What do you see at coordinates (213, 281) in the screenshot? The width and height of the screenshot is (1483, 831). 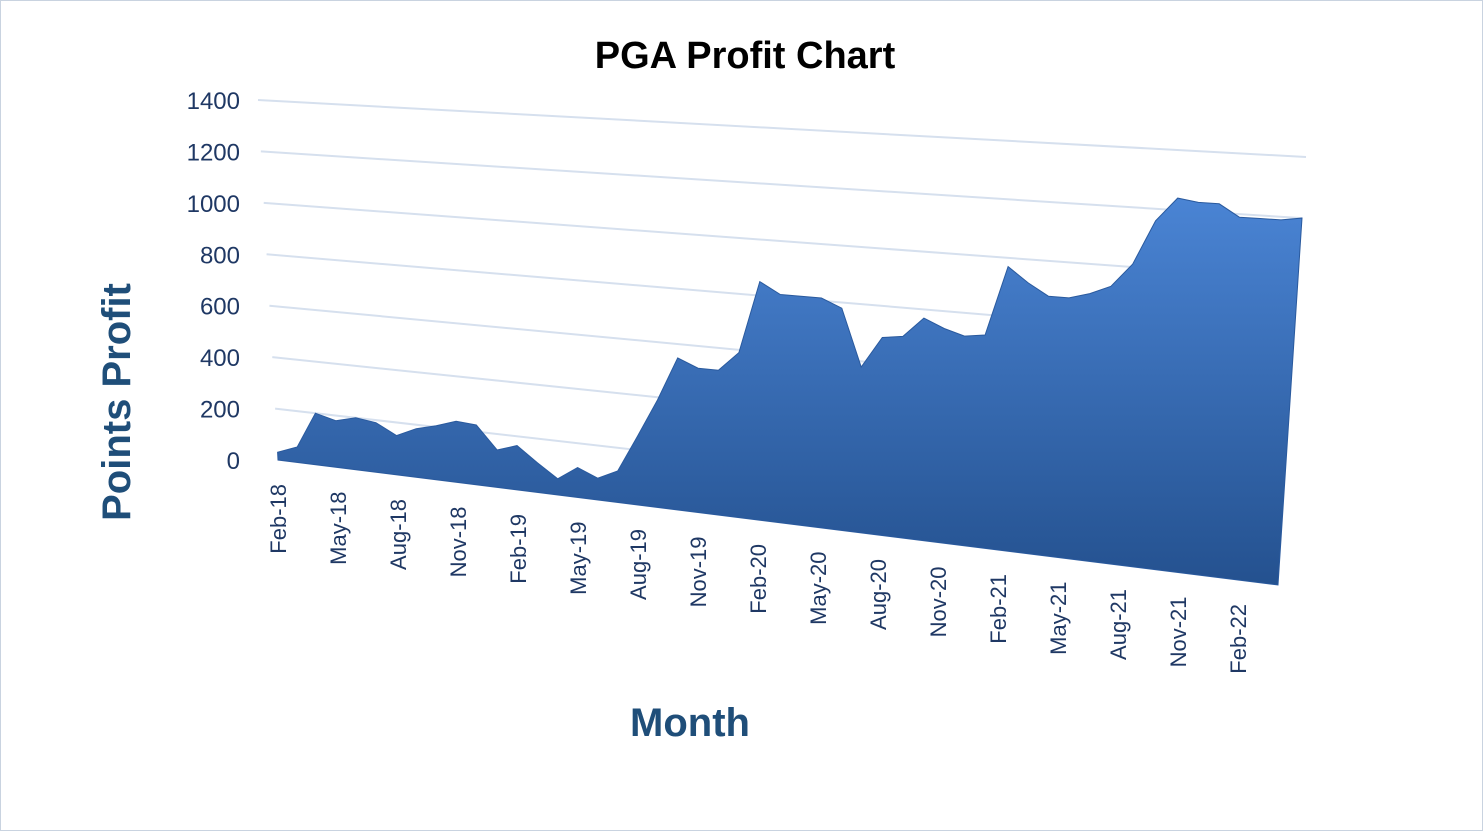 I see `y-axis-ticks: 0 200 400 600 800 1000 1200 1400` at bounding box center [213, 281].